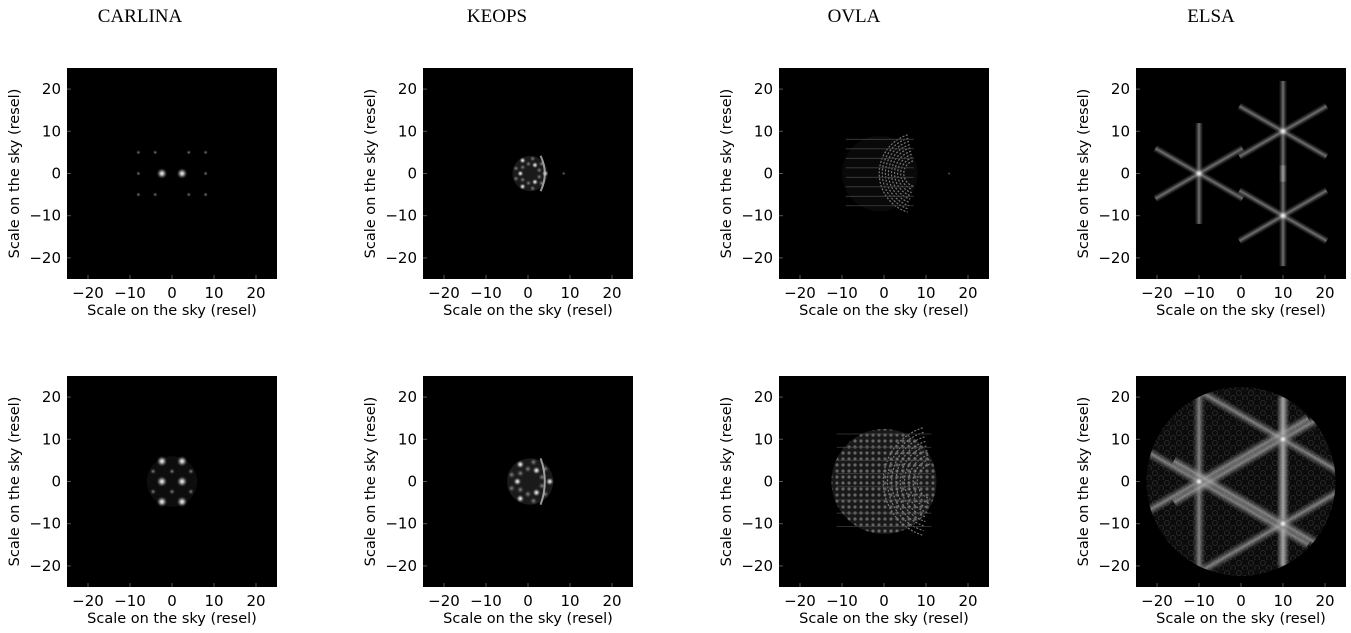 Image resolution: width=1351 pixels, height=633 pixels. I want to click on column-title-carlina: CARLINA, so click(140, 16).